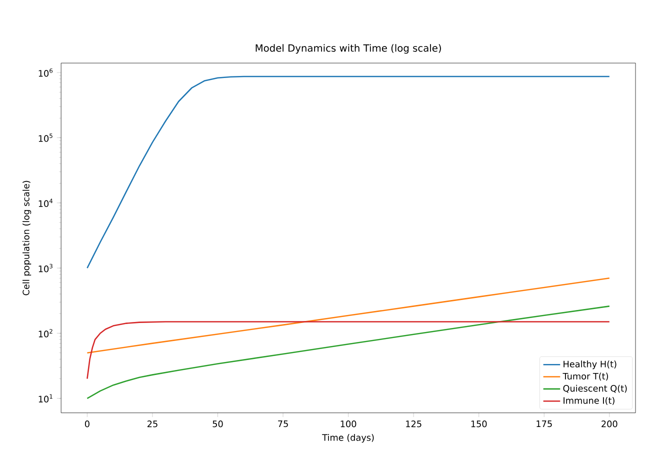 Image resolution: width=670 pixels, height=452 pixels. I want to click on y-tick-label: 10$^{5}$, so click(45, 138).